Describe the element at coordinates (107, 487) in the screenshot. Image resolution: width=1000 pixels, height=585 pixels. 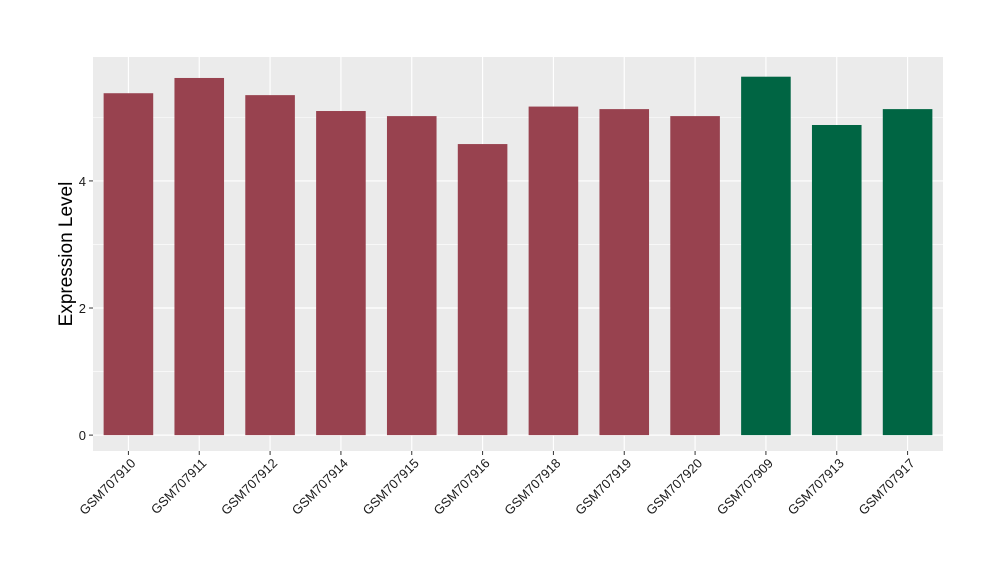
I see `x-tick-label: GSM707910` at that location.